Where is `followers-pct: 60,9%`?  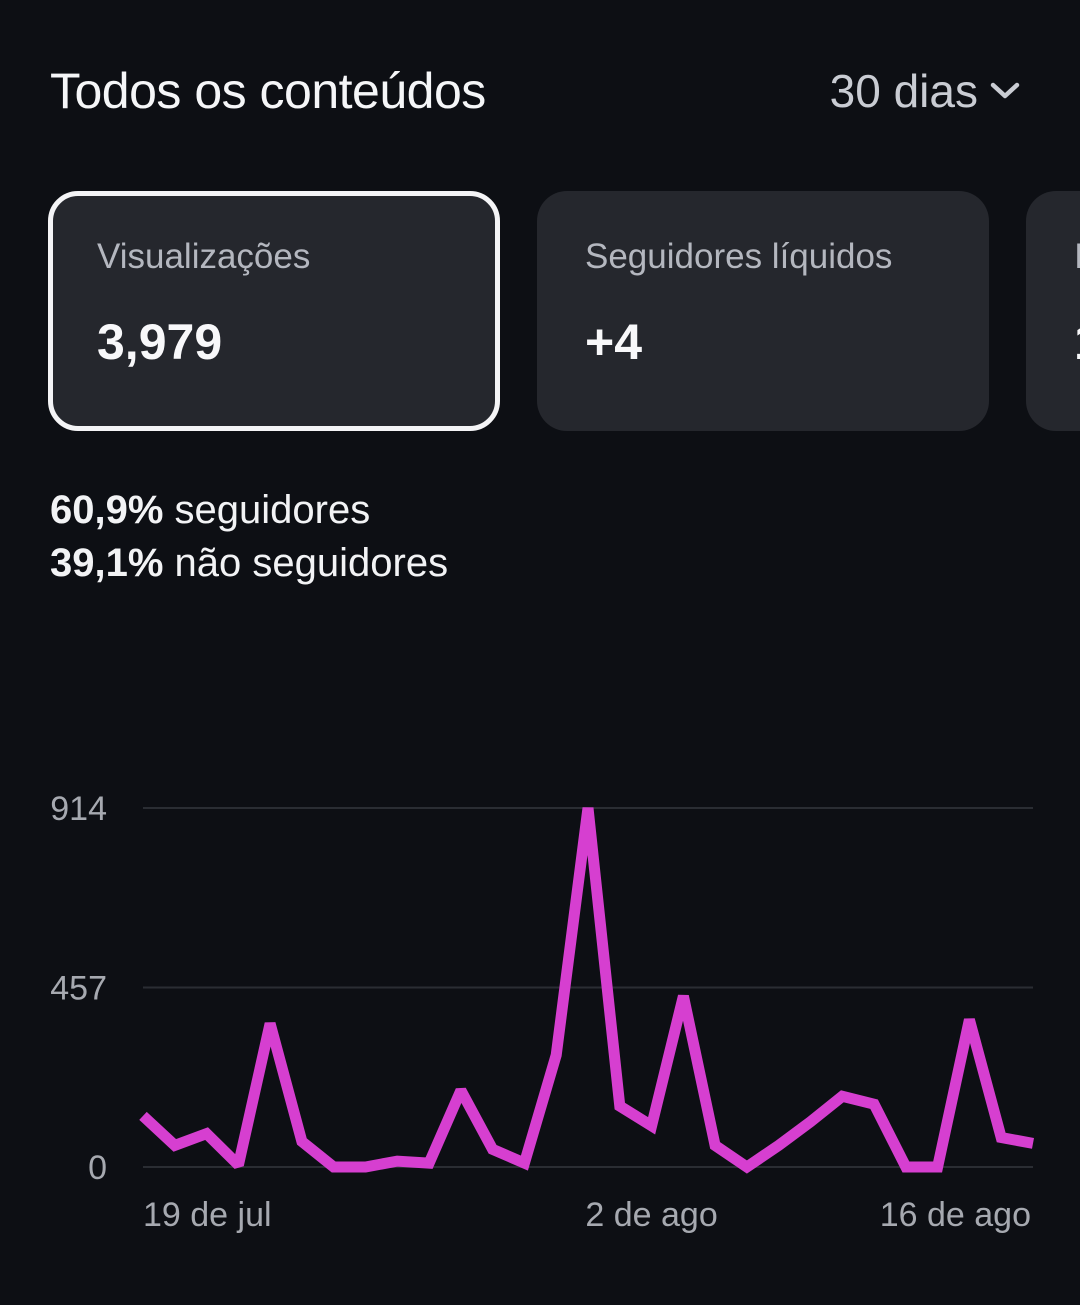
followers-pct: 60,9% is located at coordinates (107, 510).